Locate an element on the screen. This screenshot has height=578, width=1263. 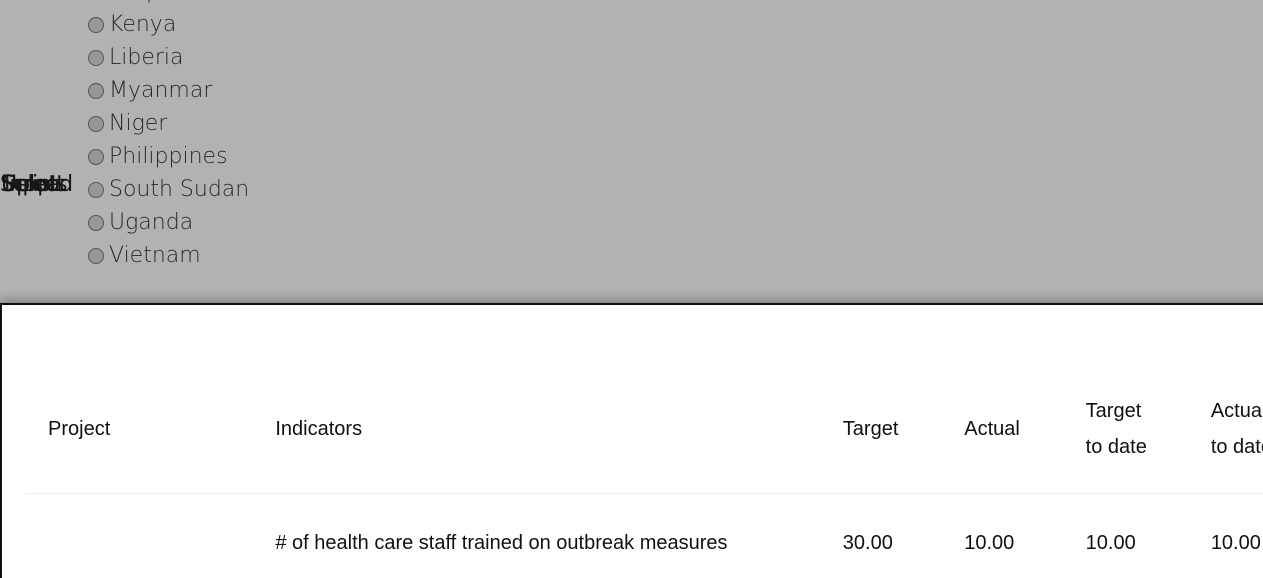
cell-project is located at coordinates (139, 535).